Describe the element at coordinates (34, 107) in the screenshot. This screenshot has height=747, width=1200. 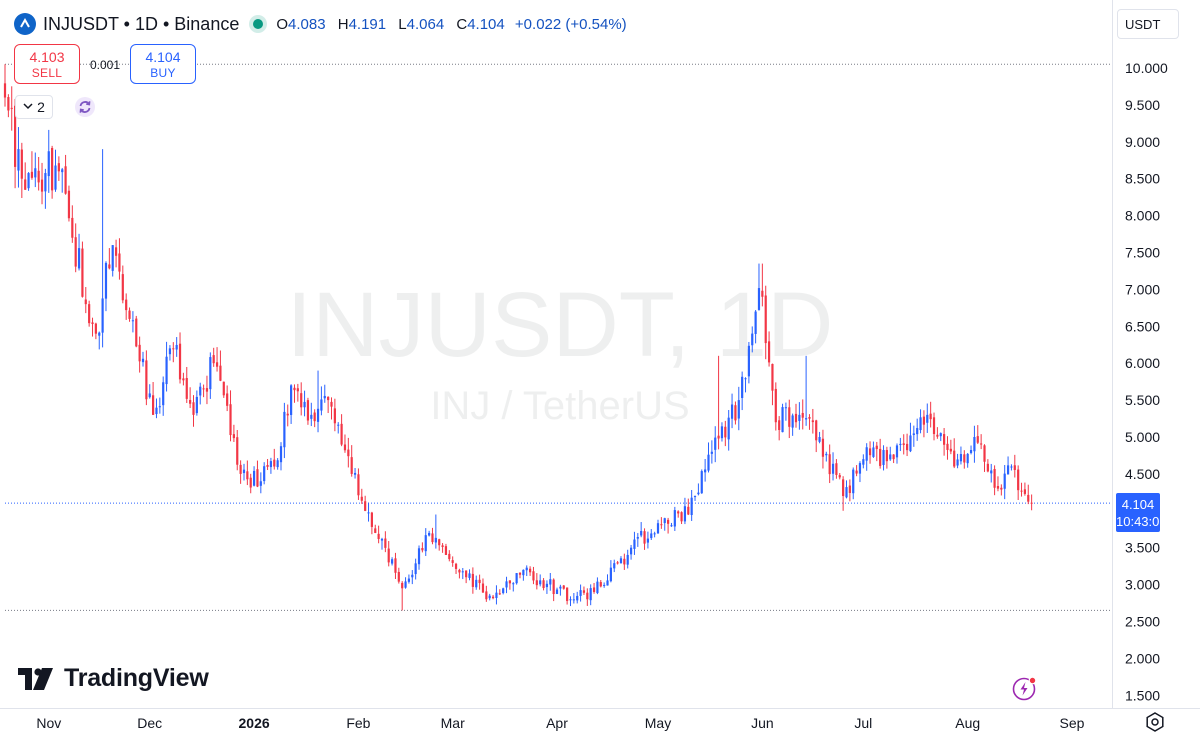
I see `indicators-toggle-button: 2` at that location.